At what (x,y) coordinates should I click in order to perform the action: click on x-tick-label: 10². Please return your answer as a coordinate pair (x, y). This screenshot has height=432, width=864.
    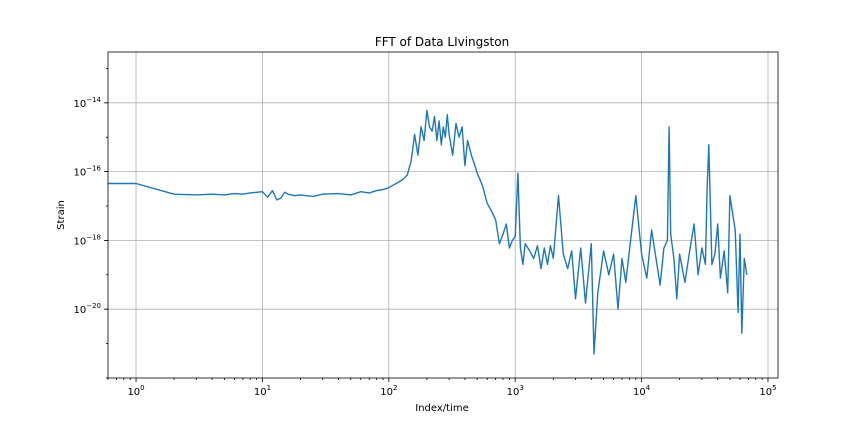
    Looking at the image, I should click on (388, 391).